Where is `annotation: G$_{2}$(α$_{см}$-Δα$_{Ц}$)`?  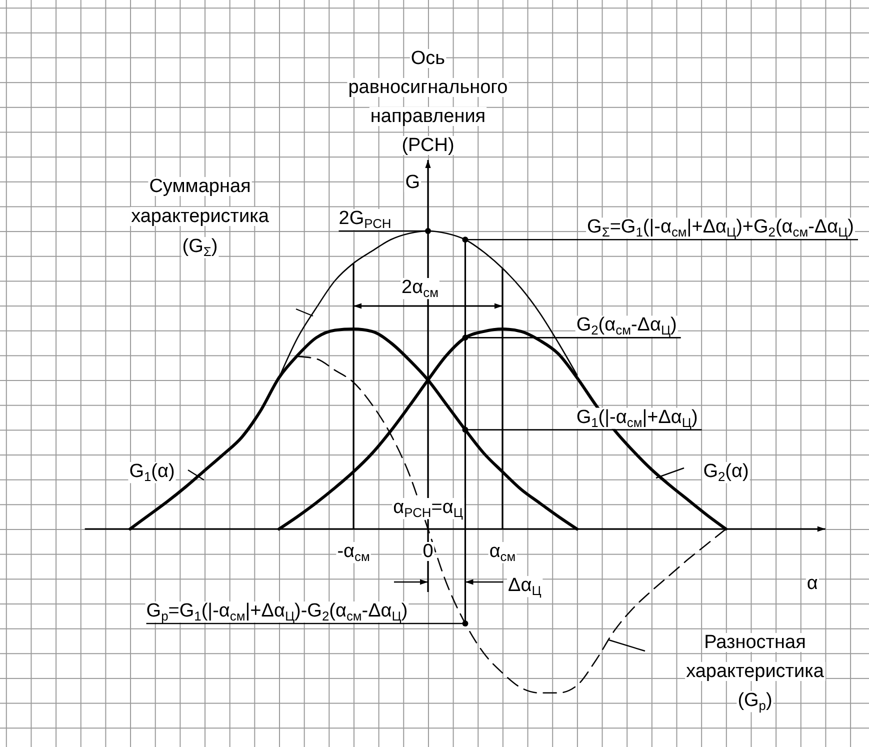
annotation: G$_{2}$(α$_{см}$-Δα$_{Ц}$) is located at coordinates (626, 326).